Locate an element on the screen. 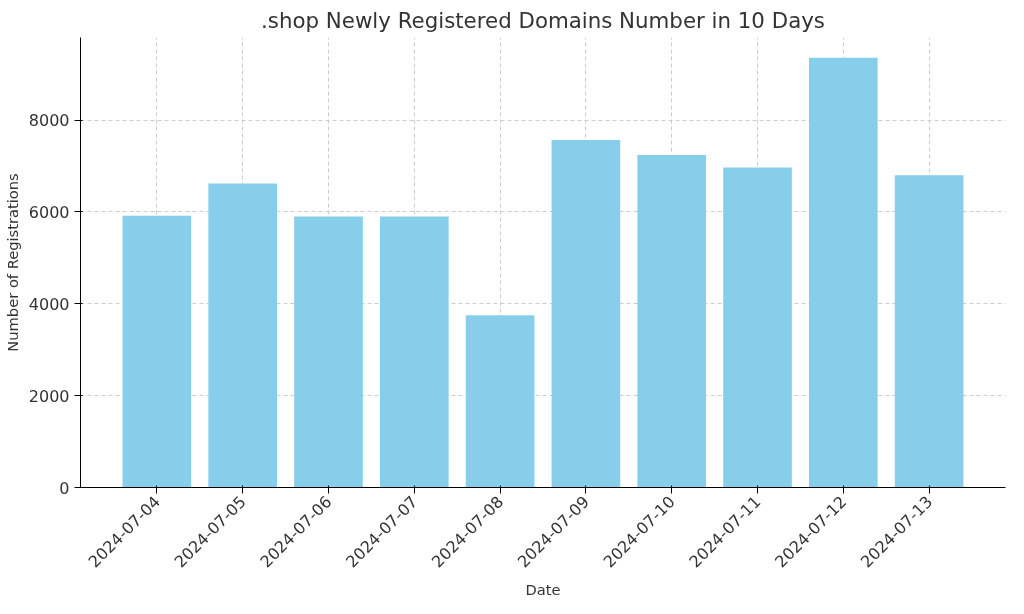  y-tick-label: 6000 is located at coordinates (49, 212).